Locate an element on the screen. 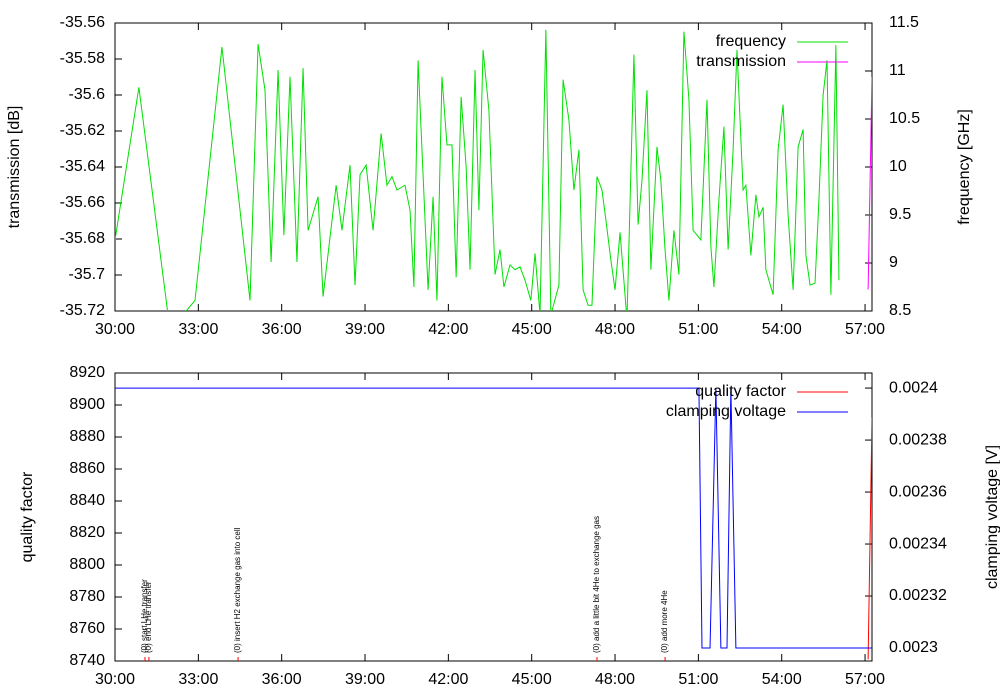 Image resolution: width=1000 pixels, height=700 pixels. y-tick-label: 8820 is located at coordinates (87, 532).